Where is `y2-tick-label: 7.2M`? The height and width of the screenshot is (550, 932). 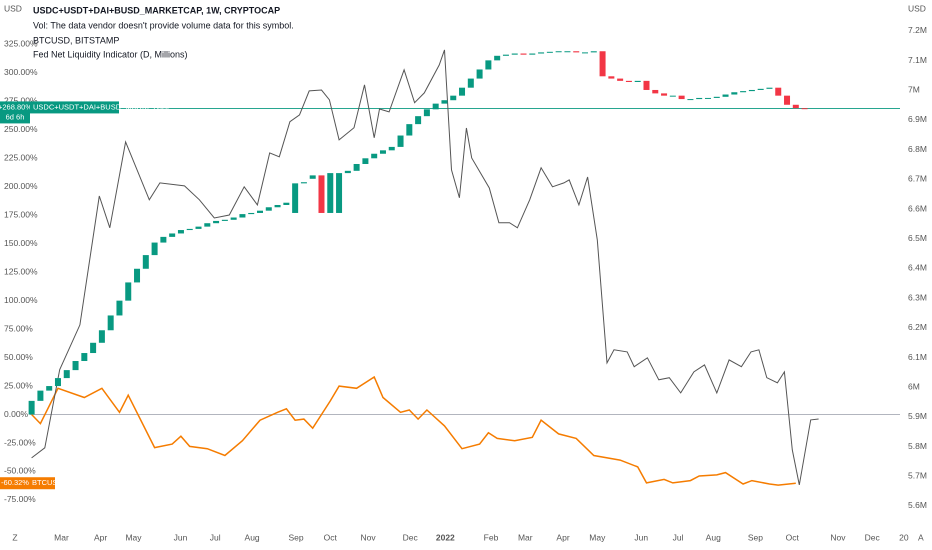
y2-tick-label: 7.2M is located at coordinates (917, 30).